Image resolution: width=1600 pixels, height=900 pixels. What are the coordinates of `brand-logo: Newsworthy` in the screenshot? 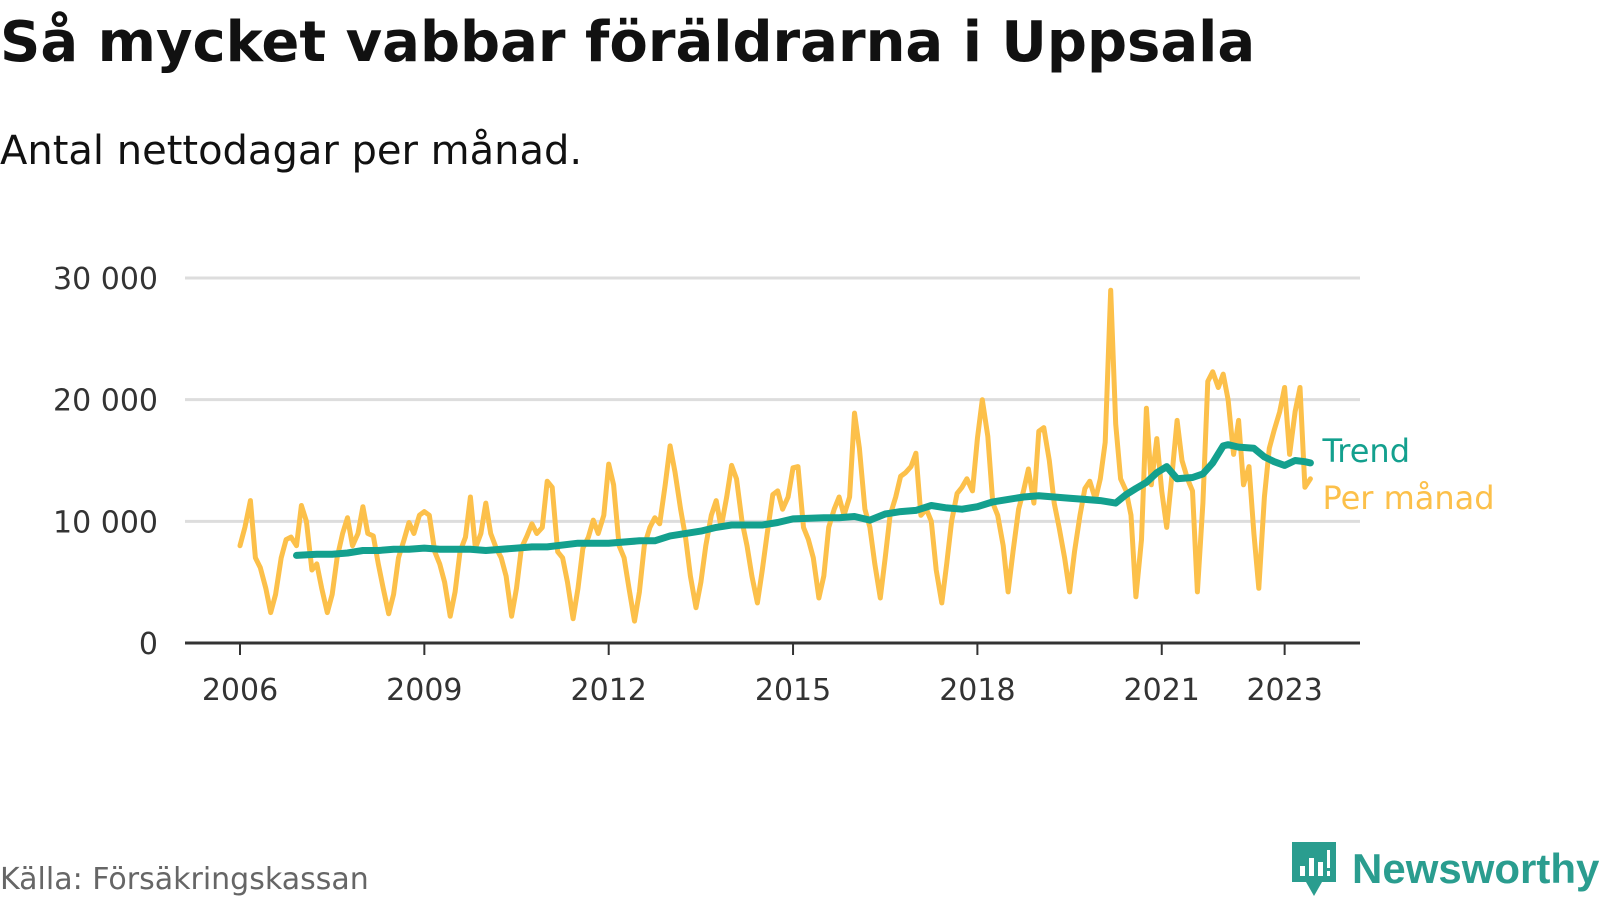 It's located at (1444, 869).